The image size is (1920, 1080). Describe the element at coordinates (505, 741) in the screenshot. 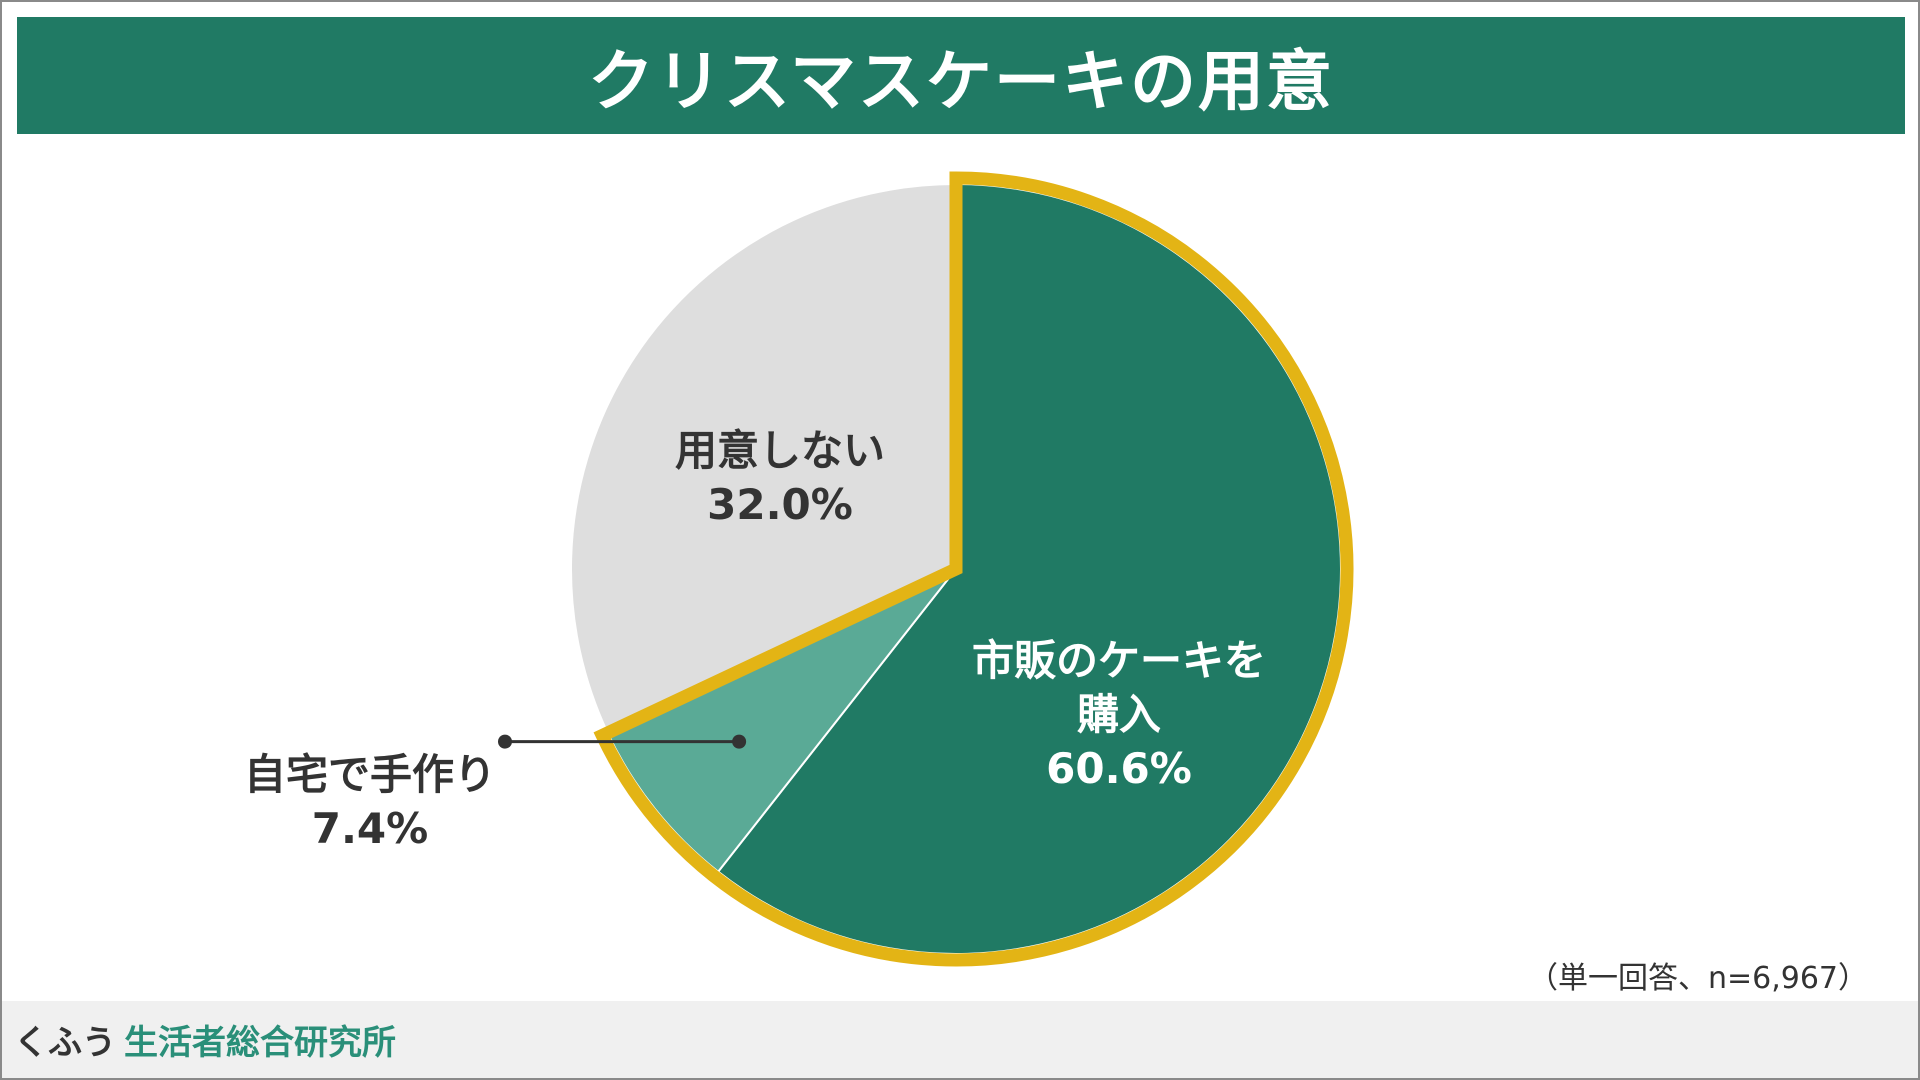

I see `callout-dot-end` at that location.